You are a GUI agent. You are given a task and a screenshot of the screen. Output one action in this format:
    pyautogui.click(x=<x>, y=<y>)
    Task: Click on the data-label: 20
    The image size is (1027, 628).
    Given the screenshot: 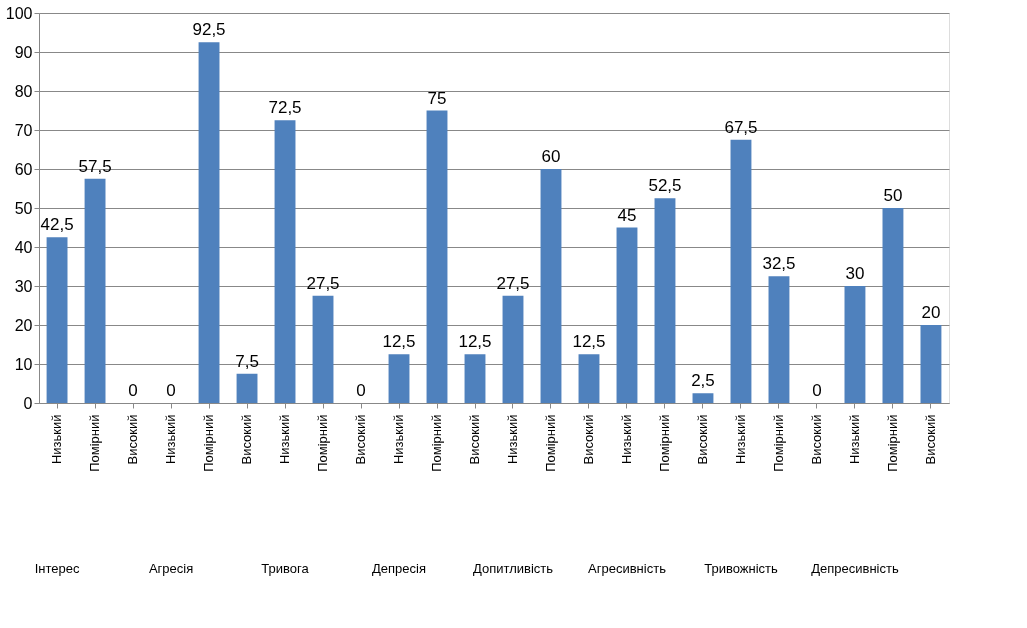 What is the action you would take?
    pyautogui.click(x=931, y=312)
    